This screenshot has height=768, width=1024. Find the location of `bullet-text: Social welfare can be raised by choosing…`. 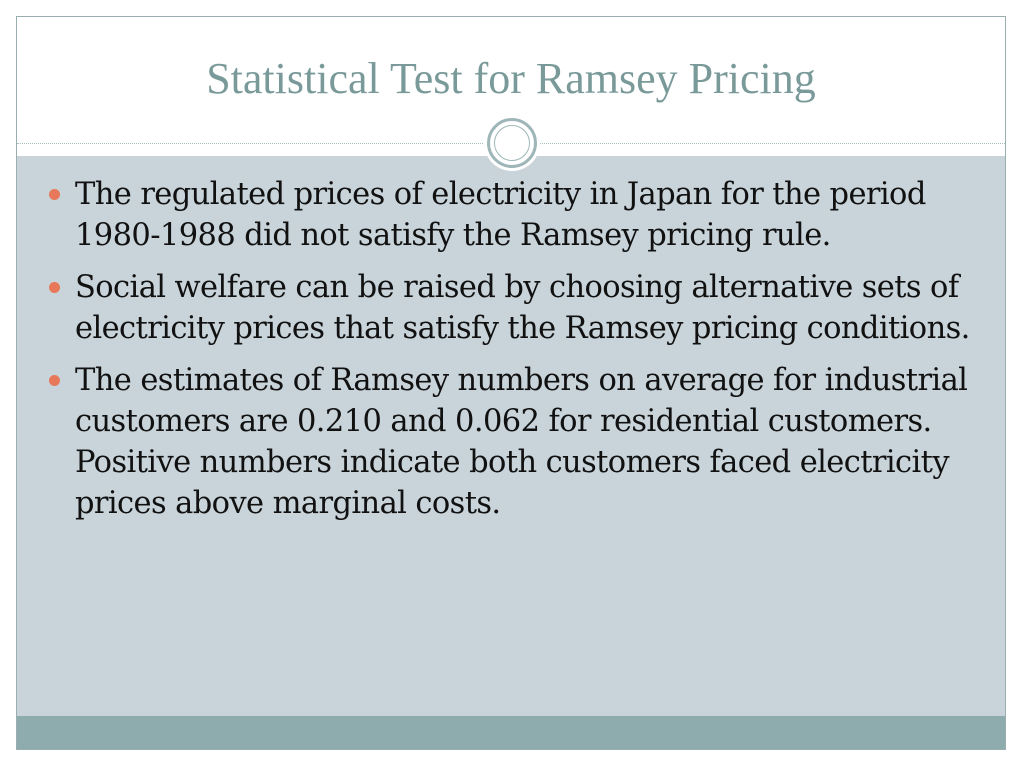

bullet-text: Social welfare can be raised by choosing… is located at coordinates (522, 308).